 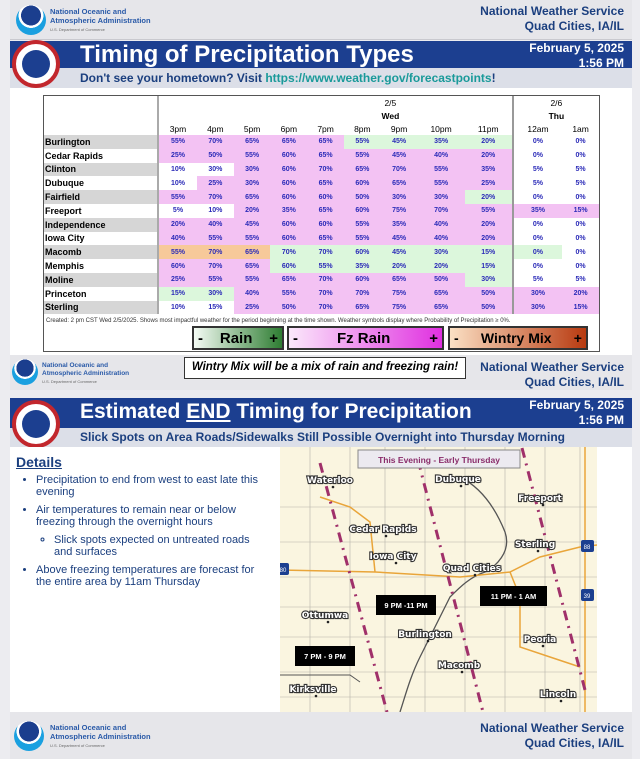 What do you see at coordinates (576, 412) in the screenshot?
I see `slide2-datetime: February 5, 2025 1:56 PM` at bounding box center [576, 412].